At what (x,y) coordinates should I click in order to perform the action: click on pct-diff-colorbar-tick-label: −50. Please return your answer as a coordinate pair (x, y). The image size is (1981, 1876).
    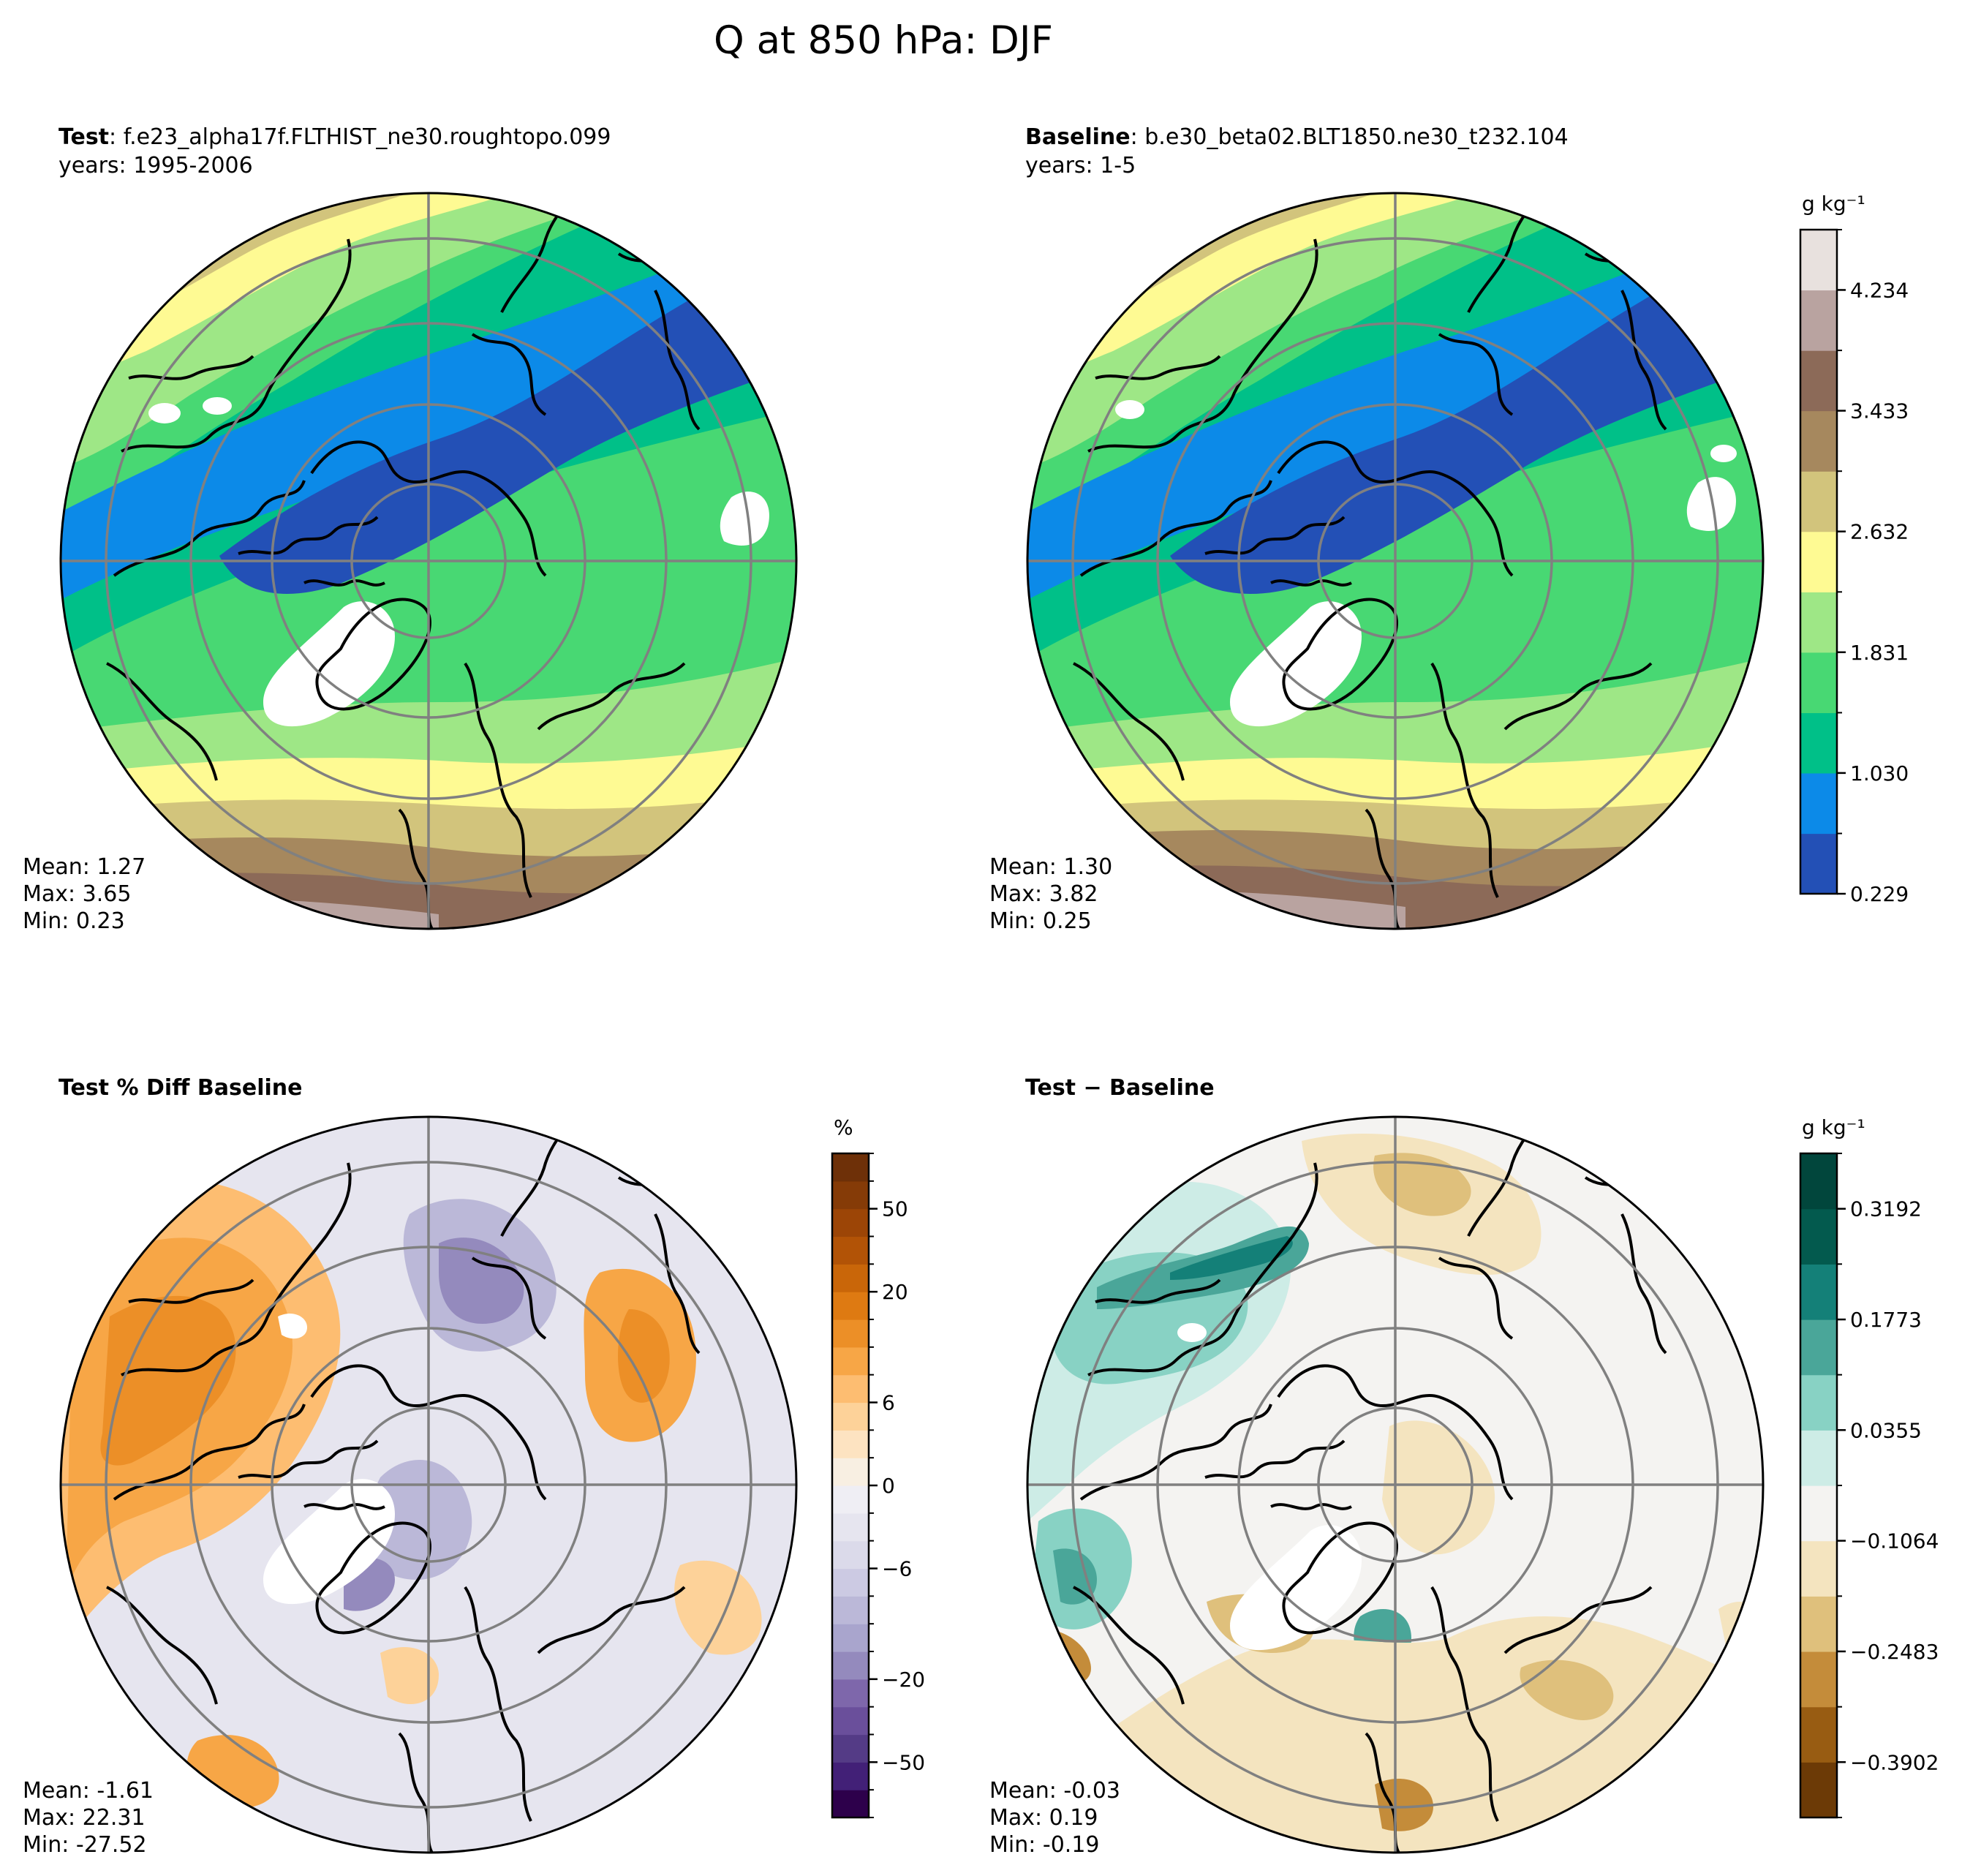
    Looking at the image, I should click on (904, 1762).